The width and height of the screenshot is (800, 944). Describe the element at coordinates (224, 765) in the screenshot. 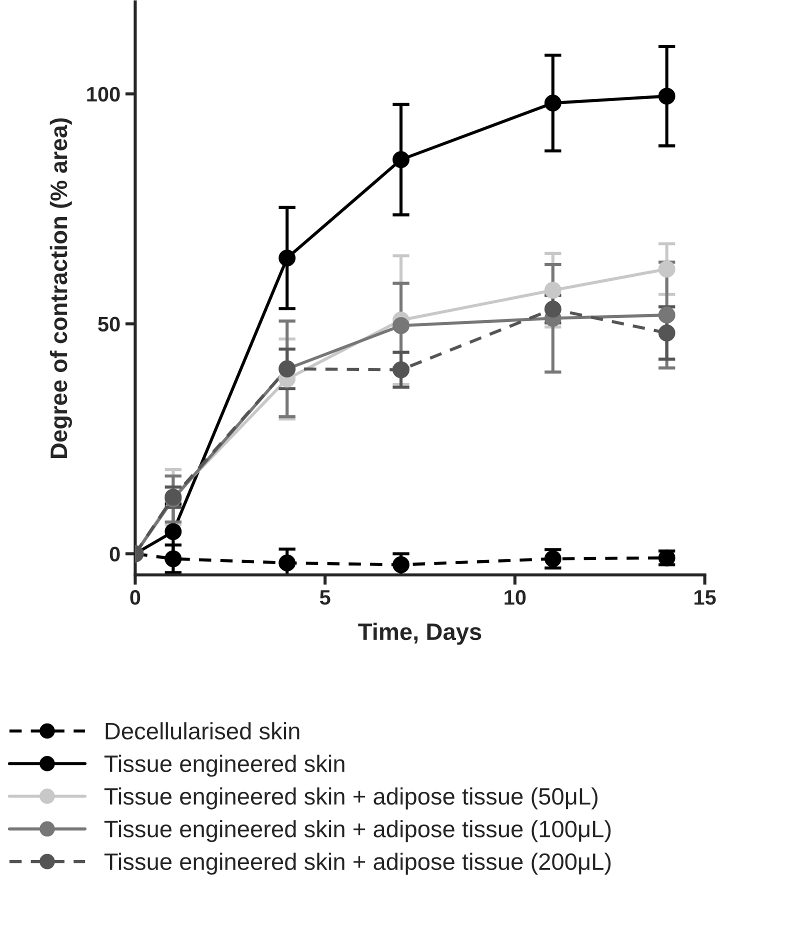

I see `legend-label: Tissue engineered skin` at that location.